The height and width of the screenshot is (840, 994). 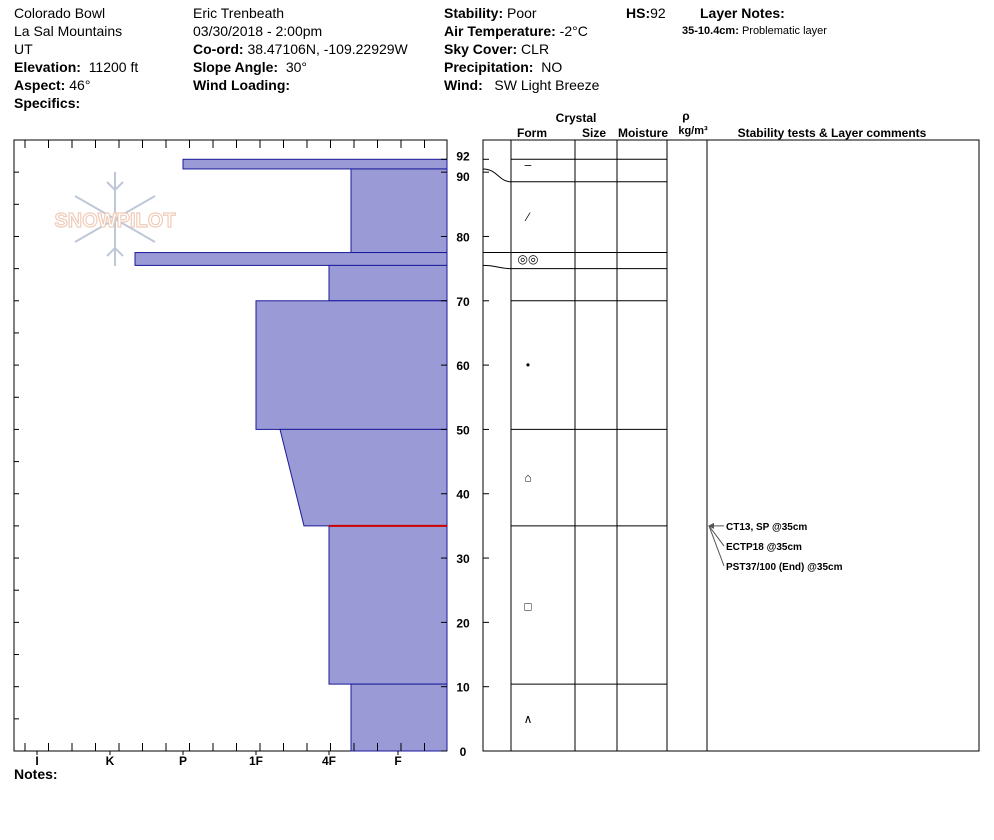 I want to click on aspect: Aspect: 46°, so click(x=52, y=85).